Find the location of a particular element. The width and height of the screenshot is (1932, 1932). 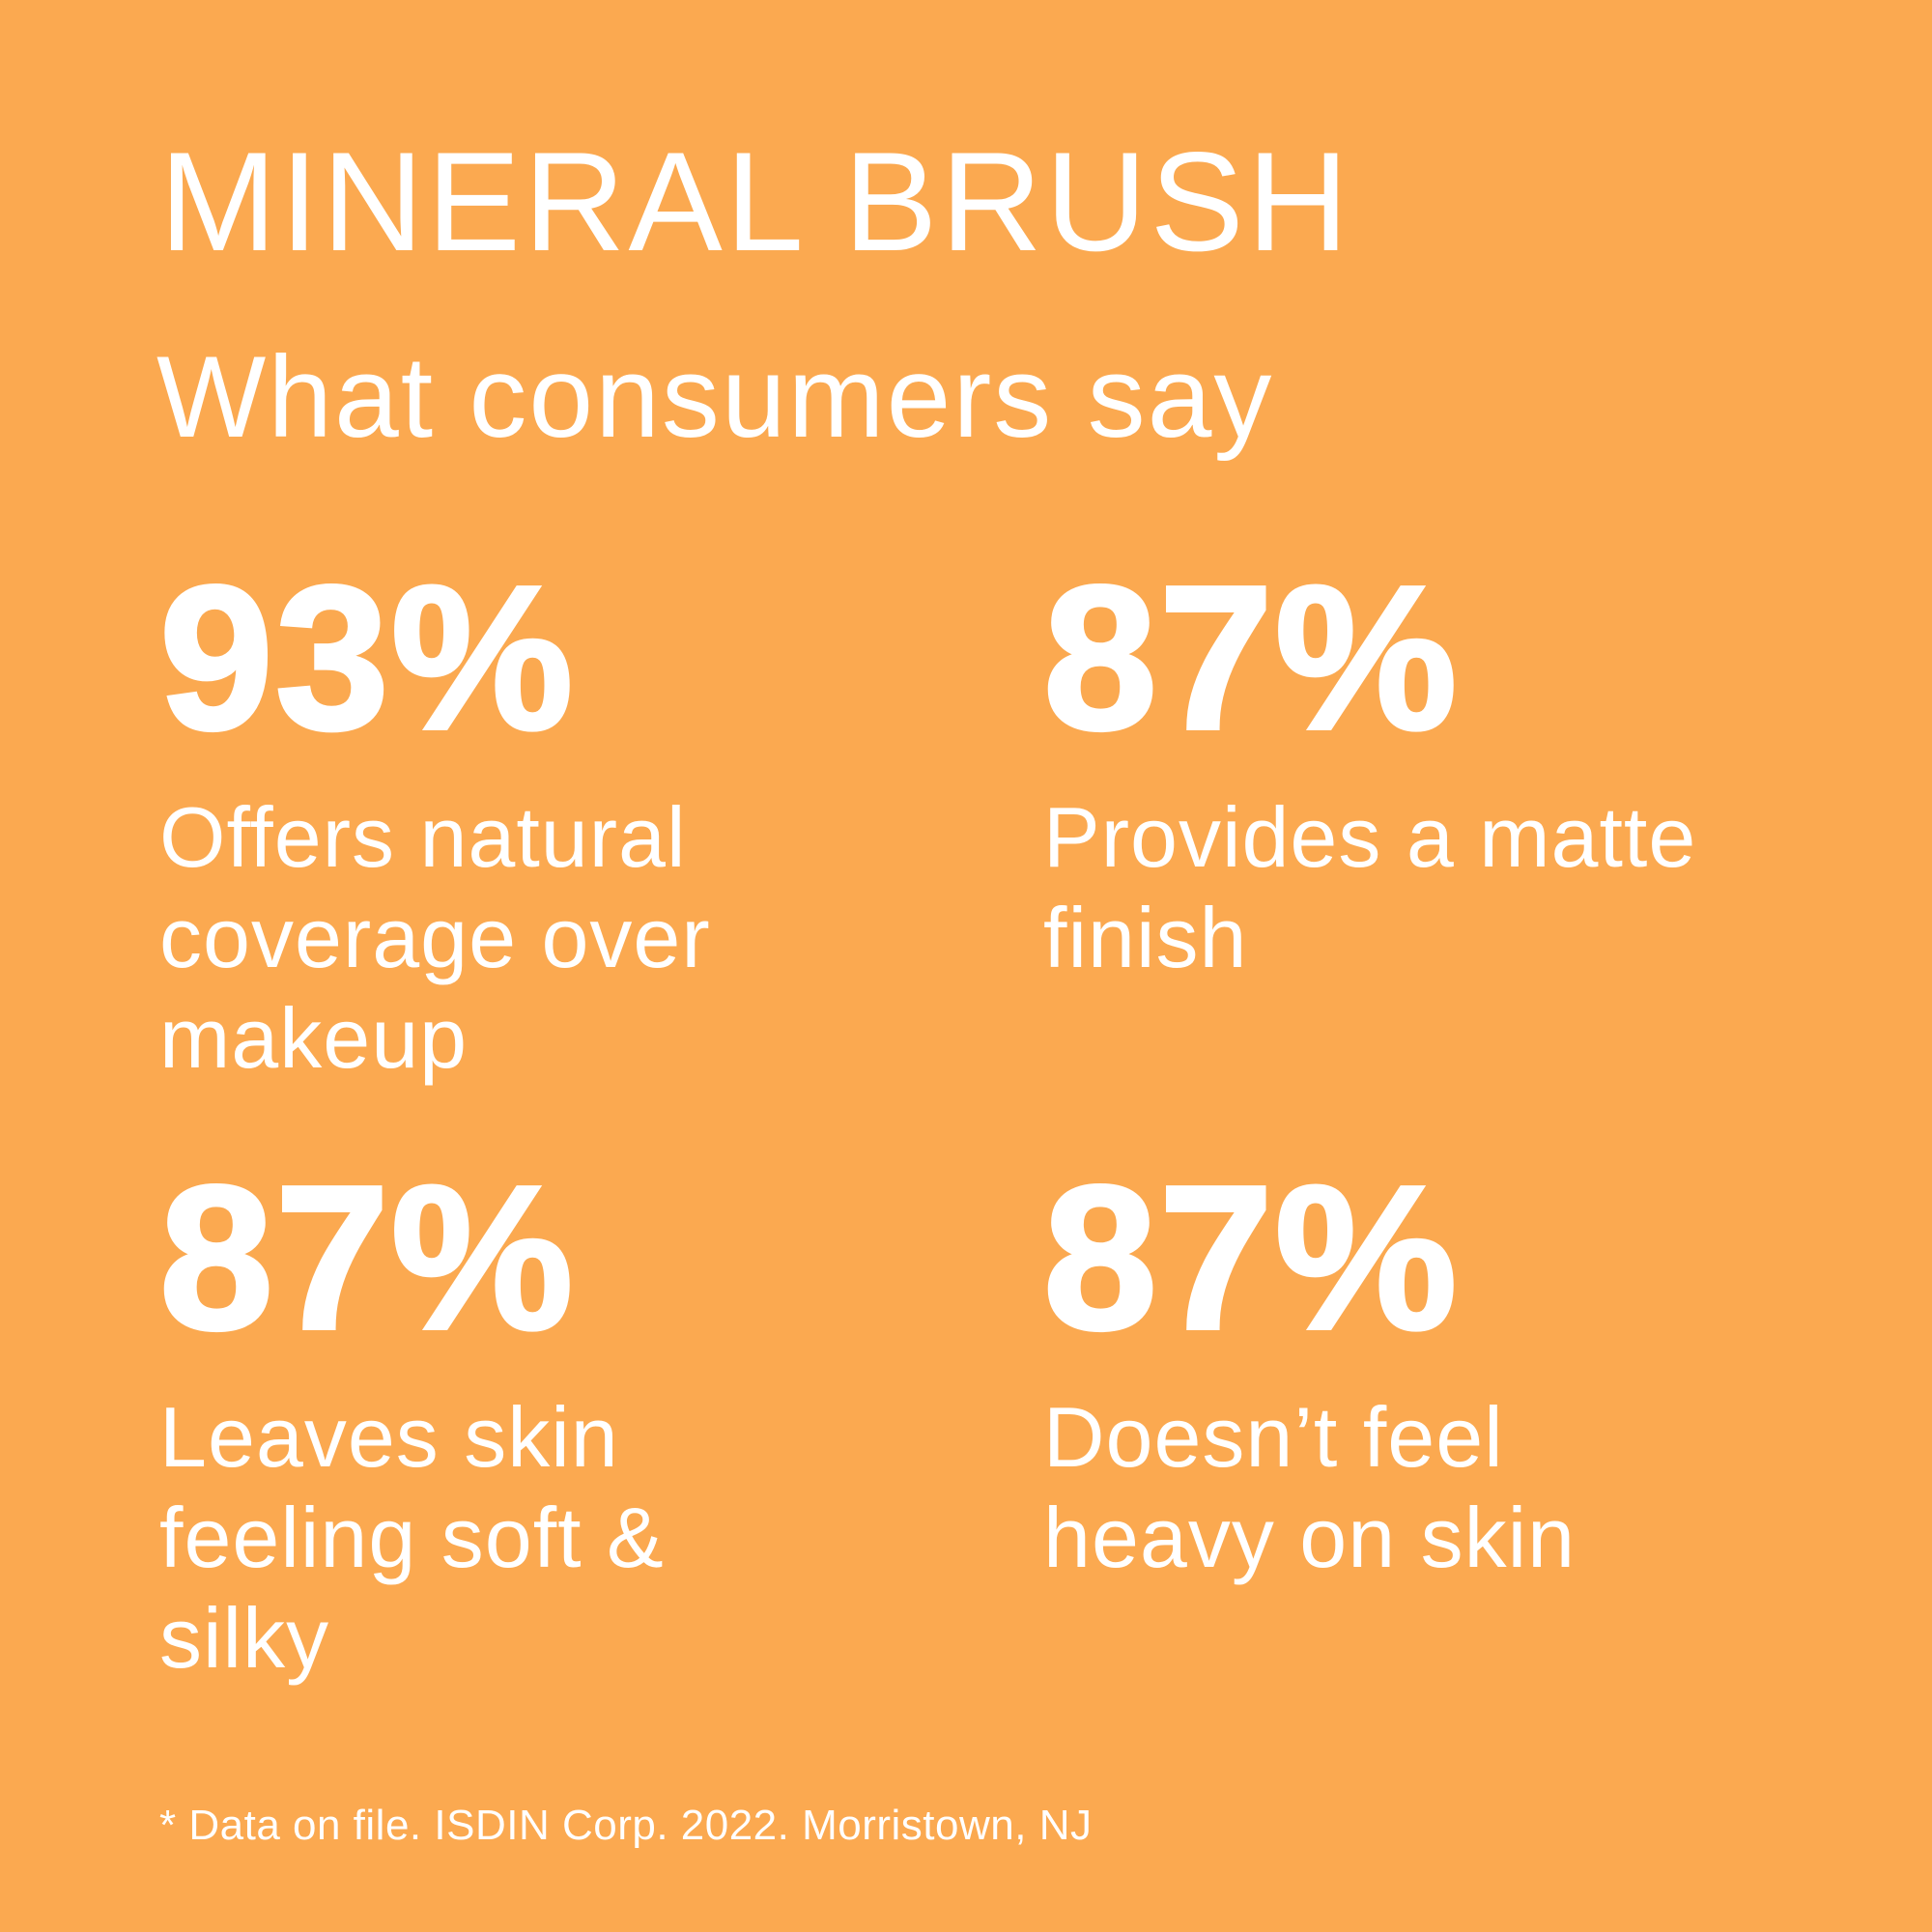

stat-description: Doesn’t feel heavy on skin is located at coordinates (1310, 1487).